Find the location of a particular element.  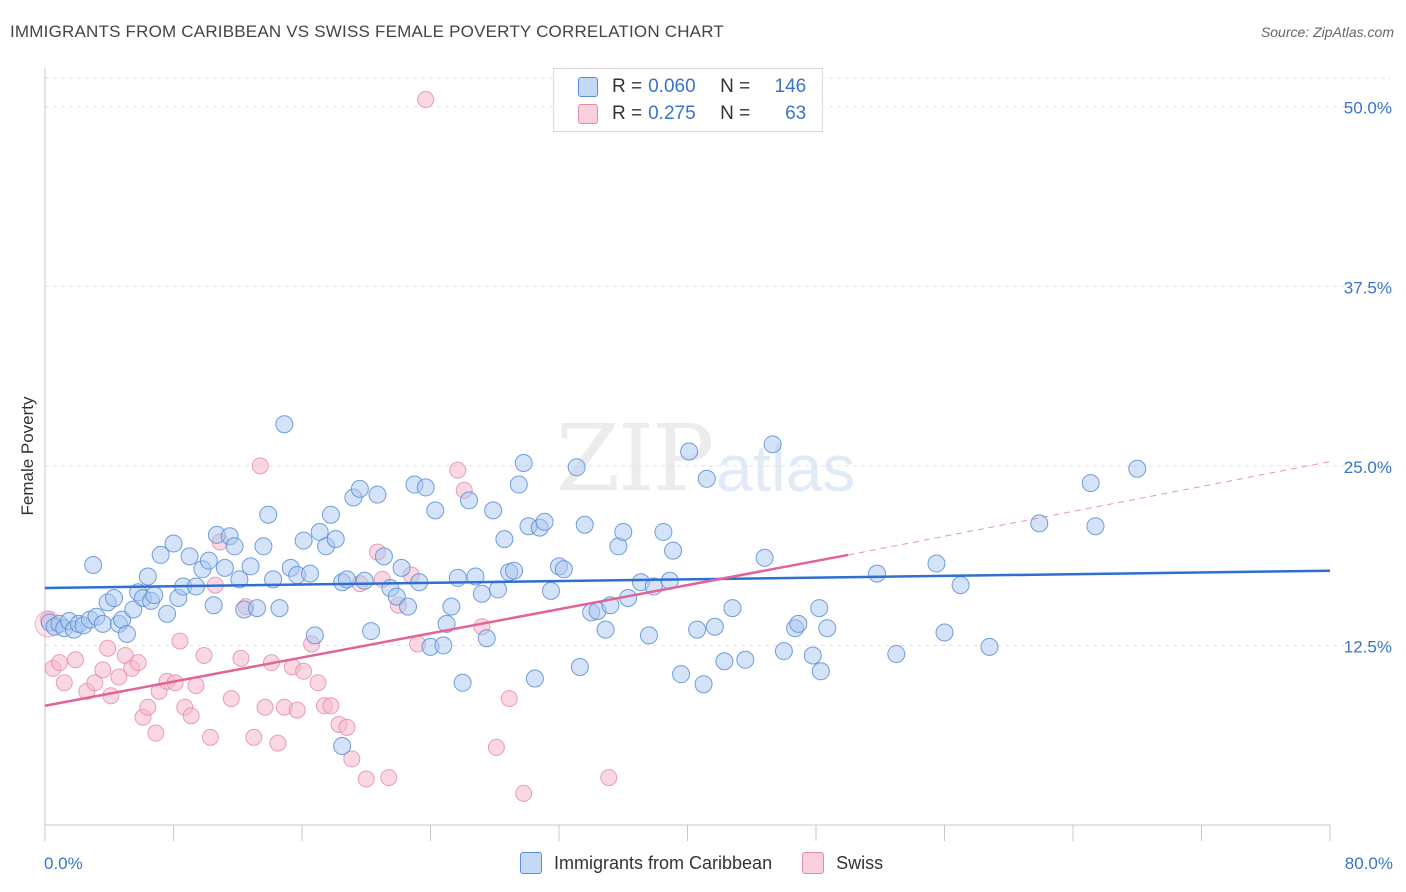

legend-item-caribbean: Immigrants from Caribbean is located at coordinates (646, 863).